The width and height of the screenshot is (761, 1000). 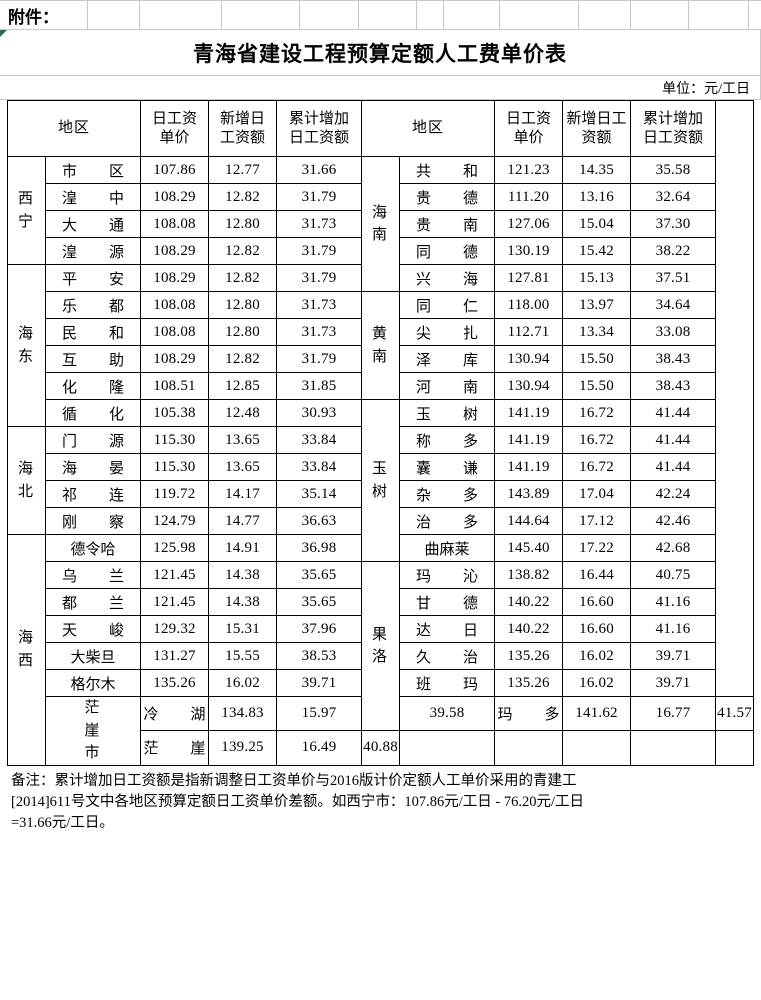 I want to click on county-label: 治多, so click(x=447, y=522).